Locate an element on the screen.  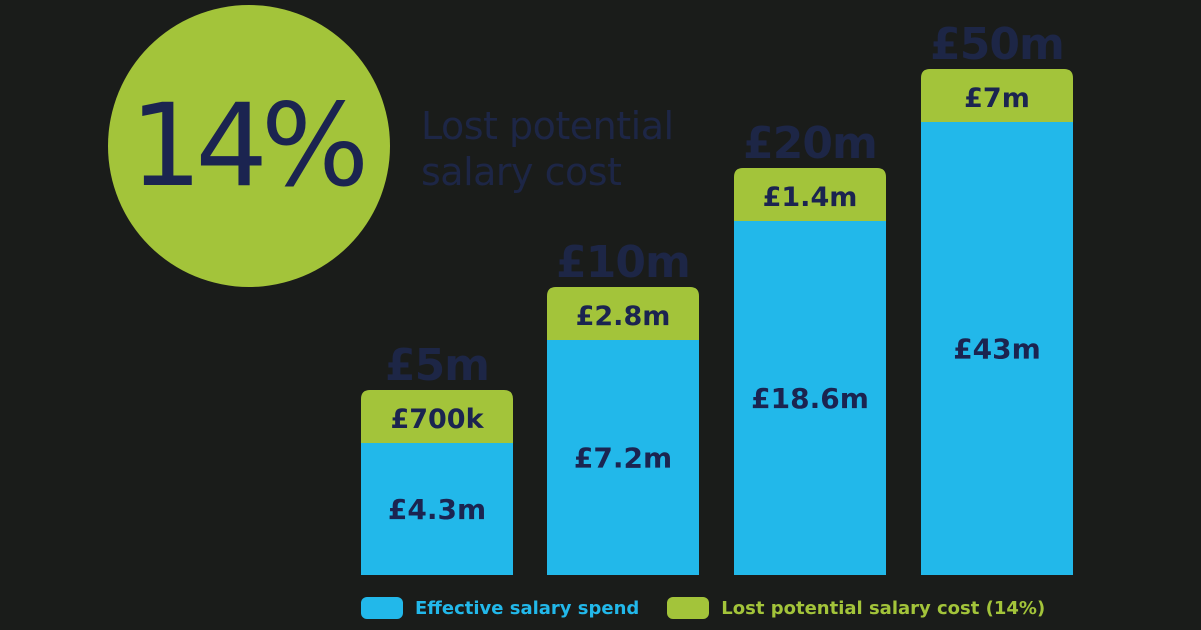
subtitle-line-2: salary cost is located at coordinates (521, 172).